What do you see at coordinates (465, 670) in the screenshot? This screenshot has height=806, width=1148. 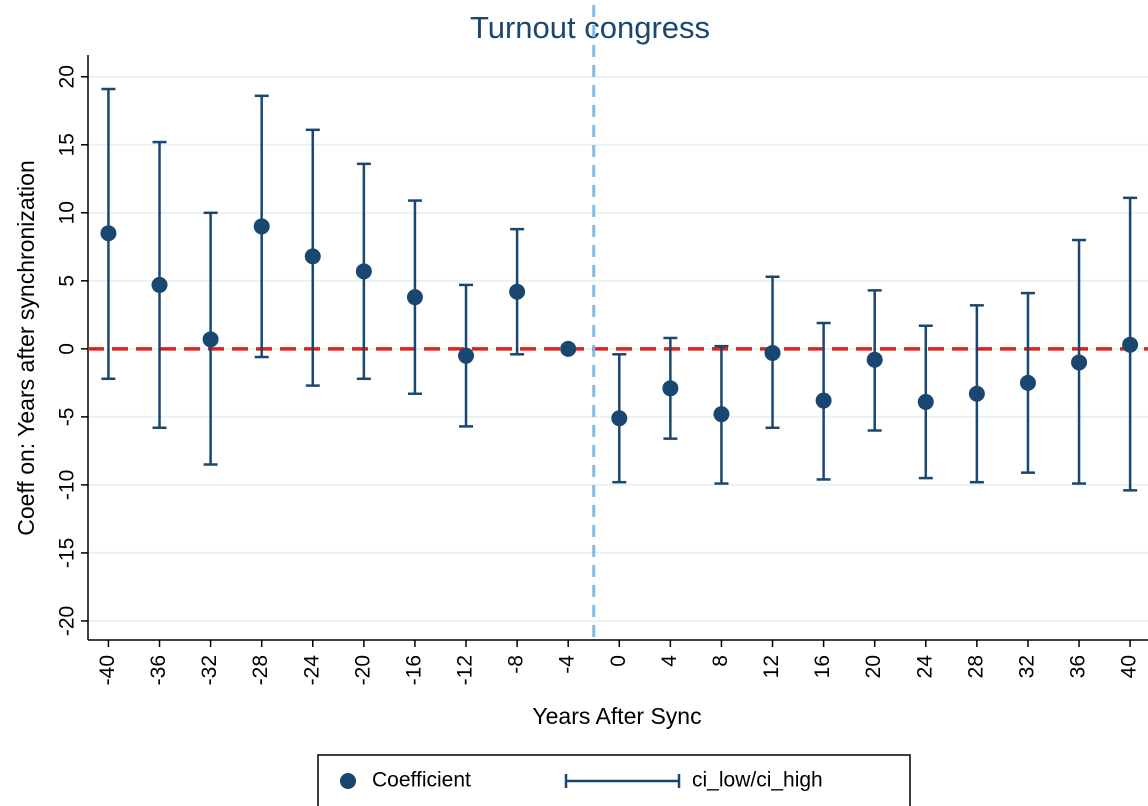 I see `x-tick-label: -12` at bounding box center [465, 670].